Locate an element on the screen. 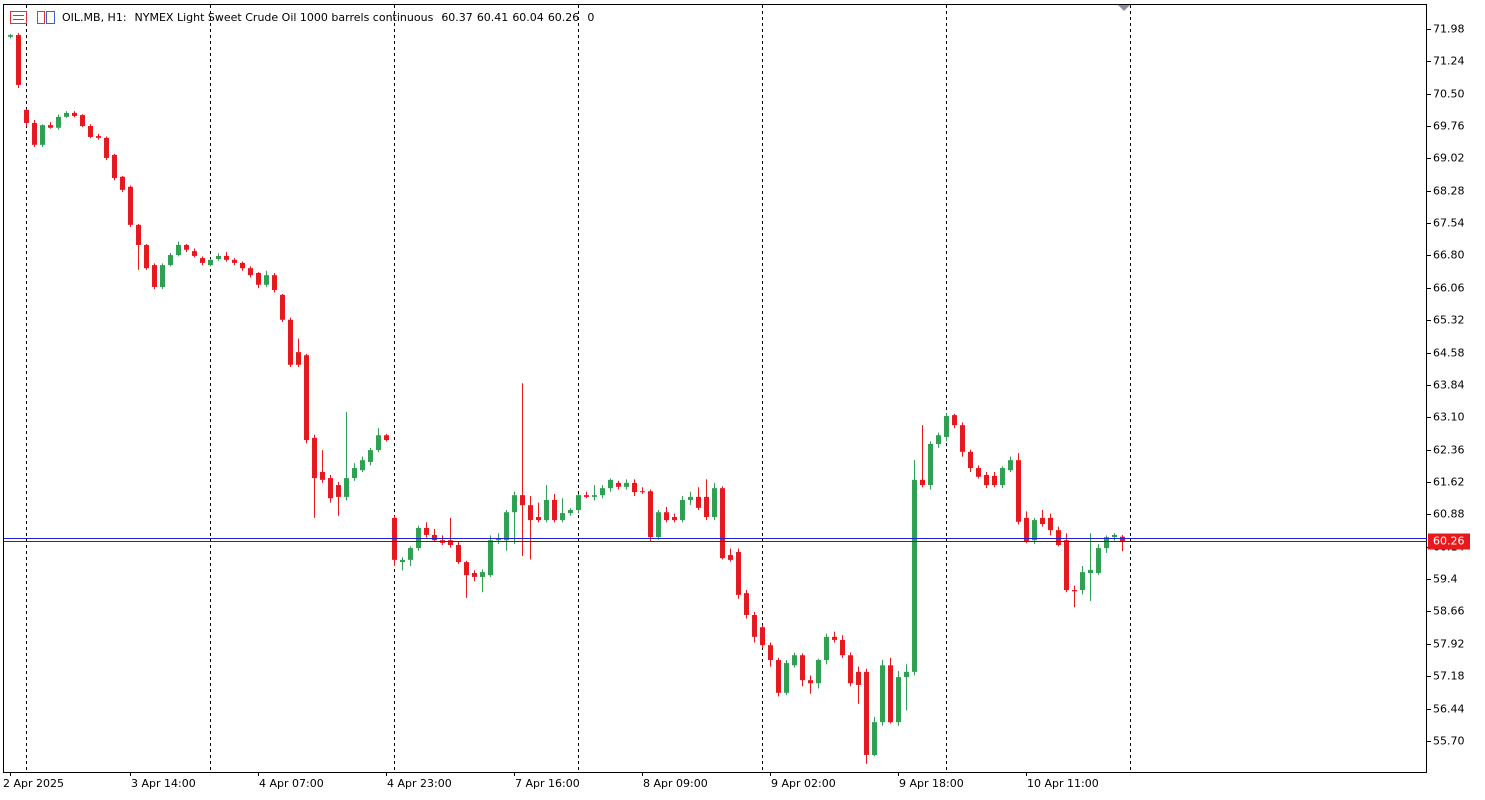 This screenshot has width=1485, height=800. y-tick-label: 62.36 is located at coordinates (1449, 450).